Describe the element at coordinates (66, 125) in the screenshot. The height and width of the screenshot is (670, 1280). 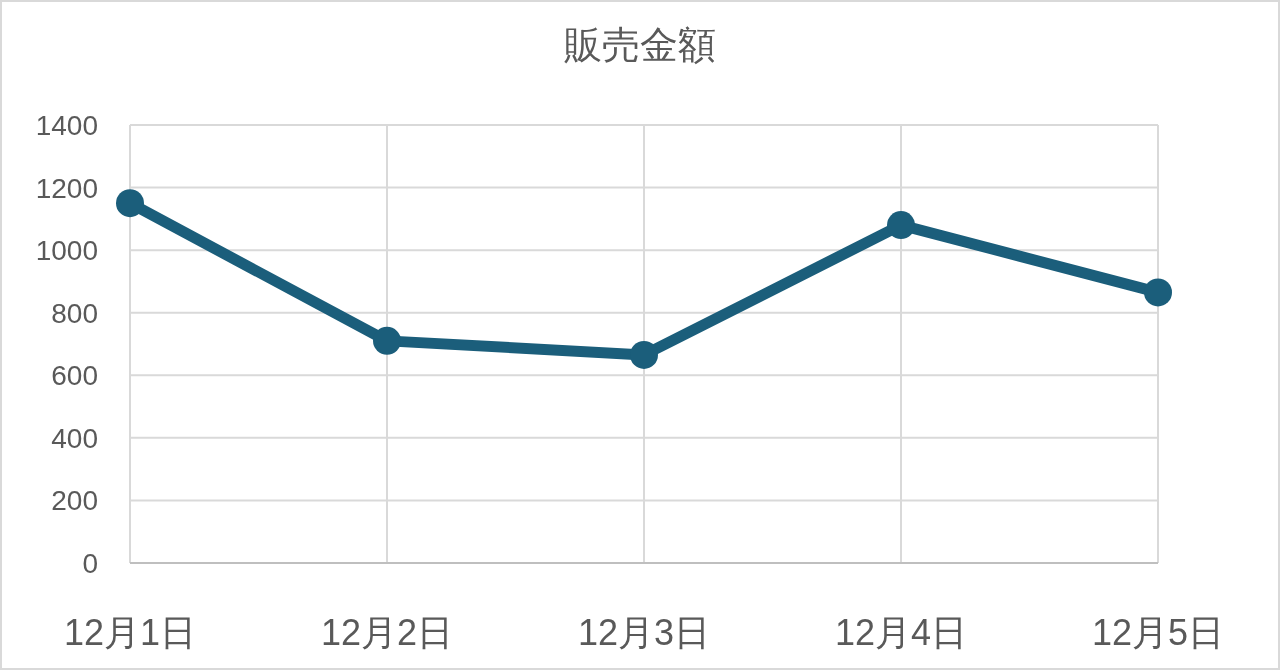
I see `y-tick-label: 1400` at that location.